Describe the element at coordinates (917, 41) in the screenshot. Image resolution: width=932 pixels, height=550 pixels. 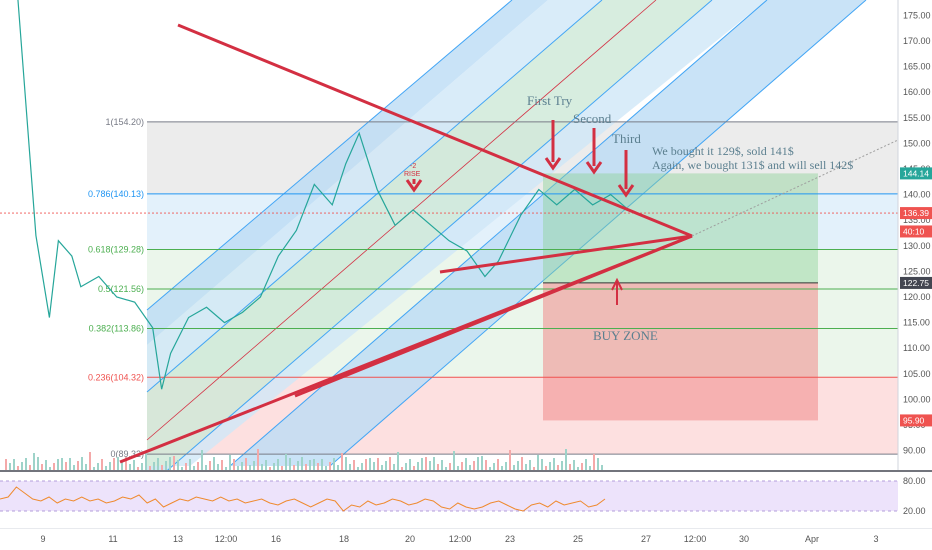
I see `y-tick-label: 170.00` at that location.